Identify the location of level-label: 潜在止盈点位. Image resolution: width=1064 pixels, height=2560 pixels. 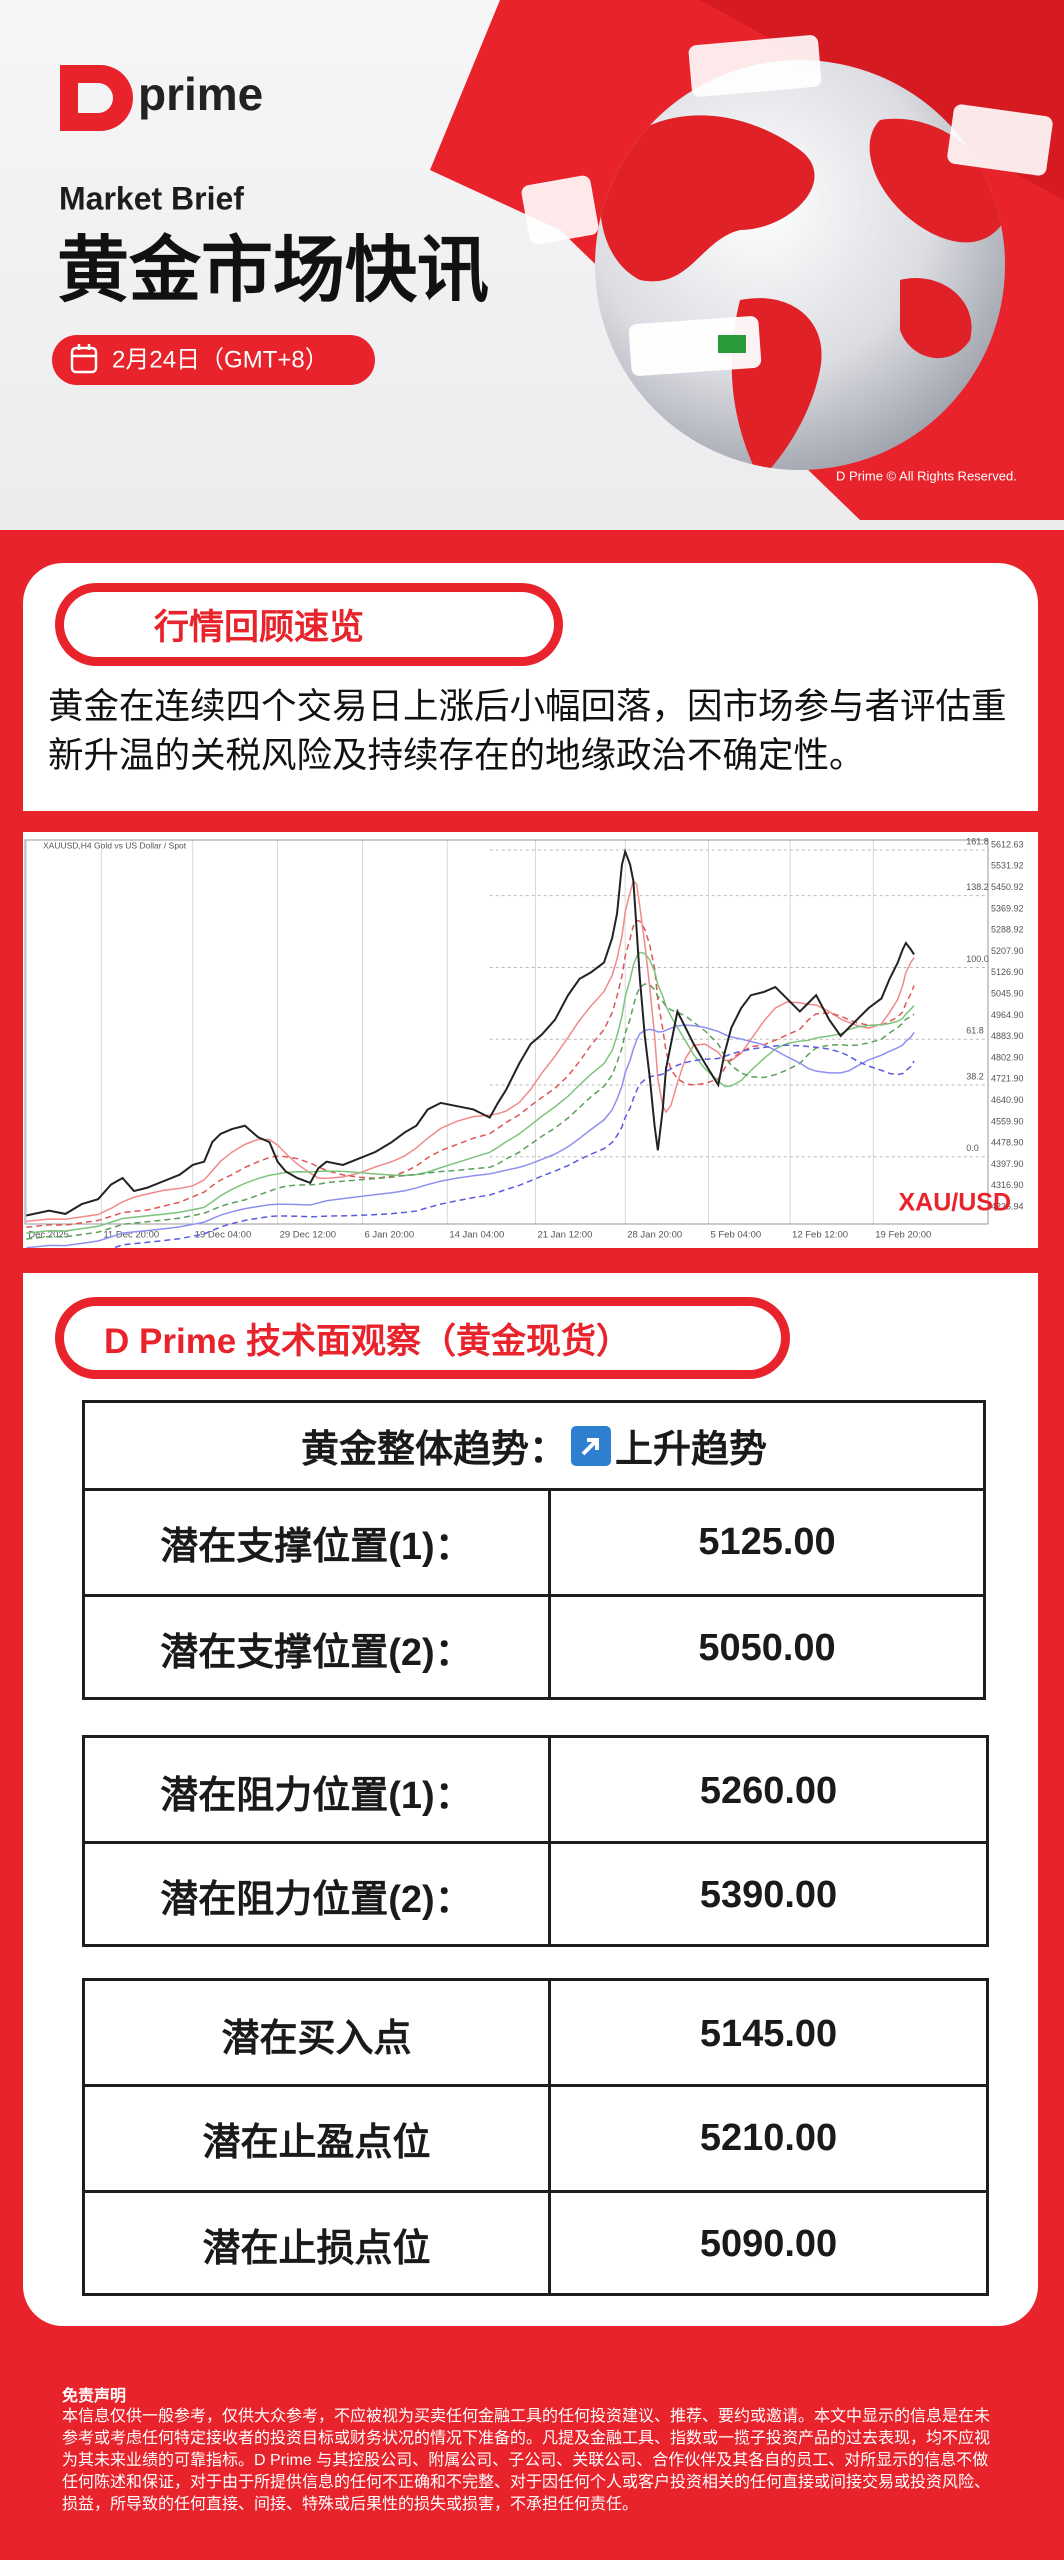
(318, 2137).